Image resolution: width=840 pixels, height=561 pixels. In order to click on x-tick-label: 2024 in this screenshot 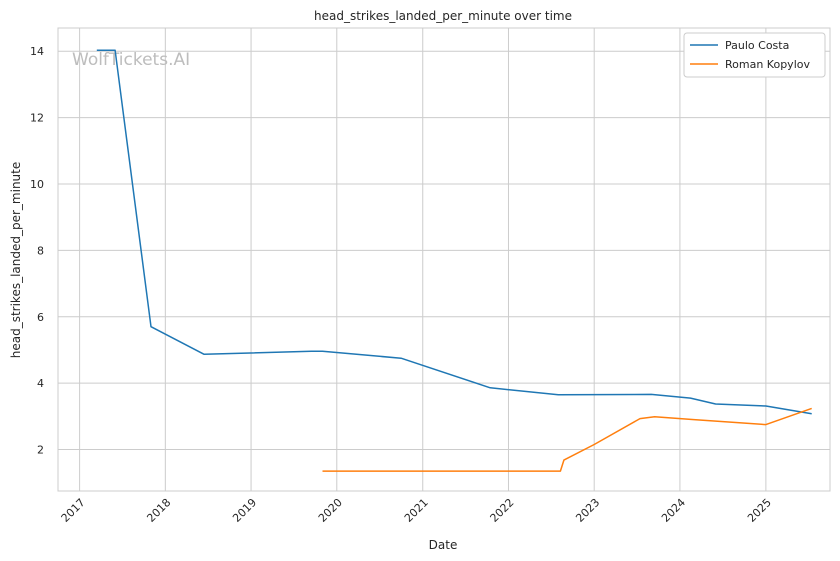, I will do `click(673, 510)`.